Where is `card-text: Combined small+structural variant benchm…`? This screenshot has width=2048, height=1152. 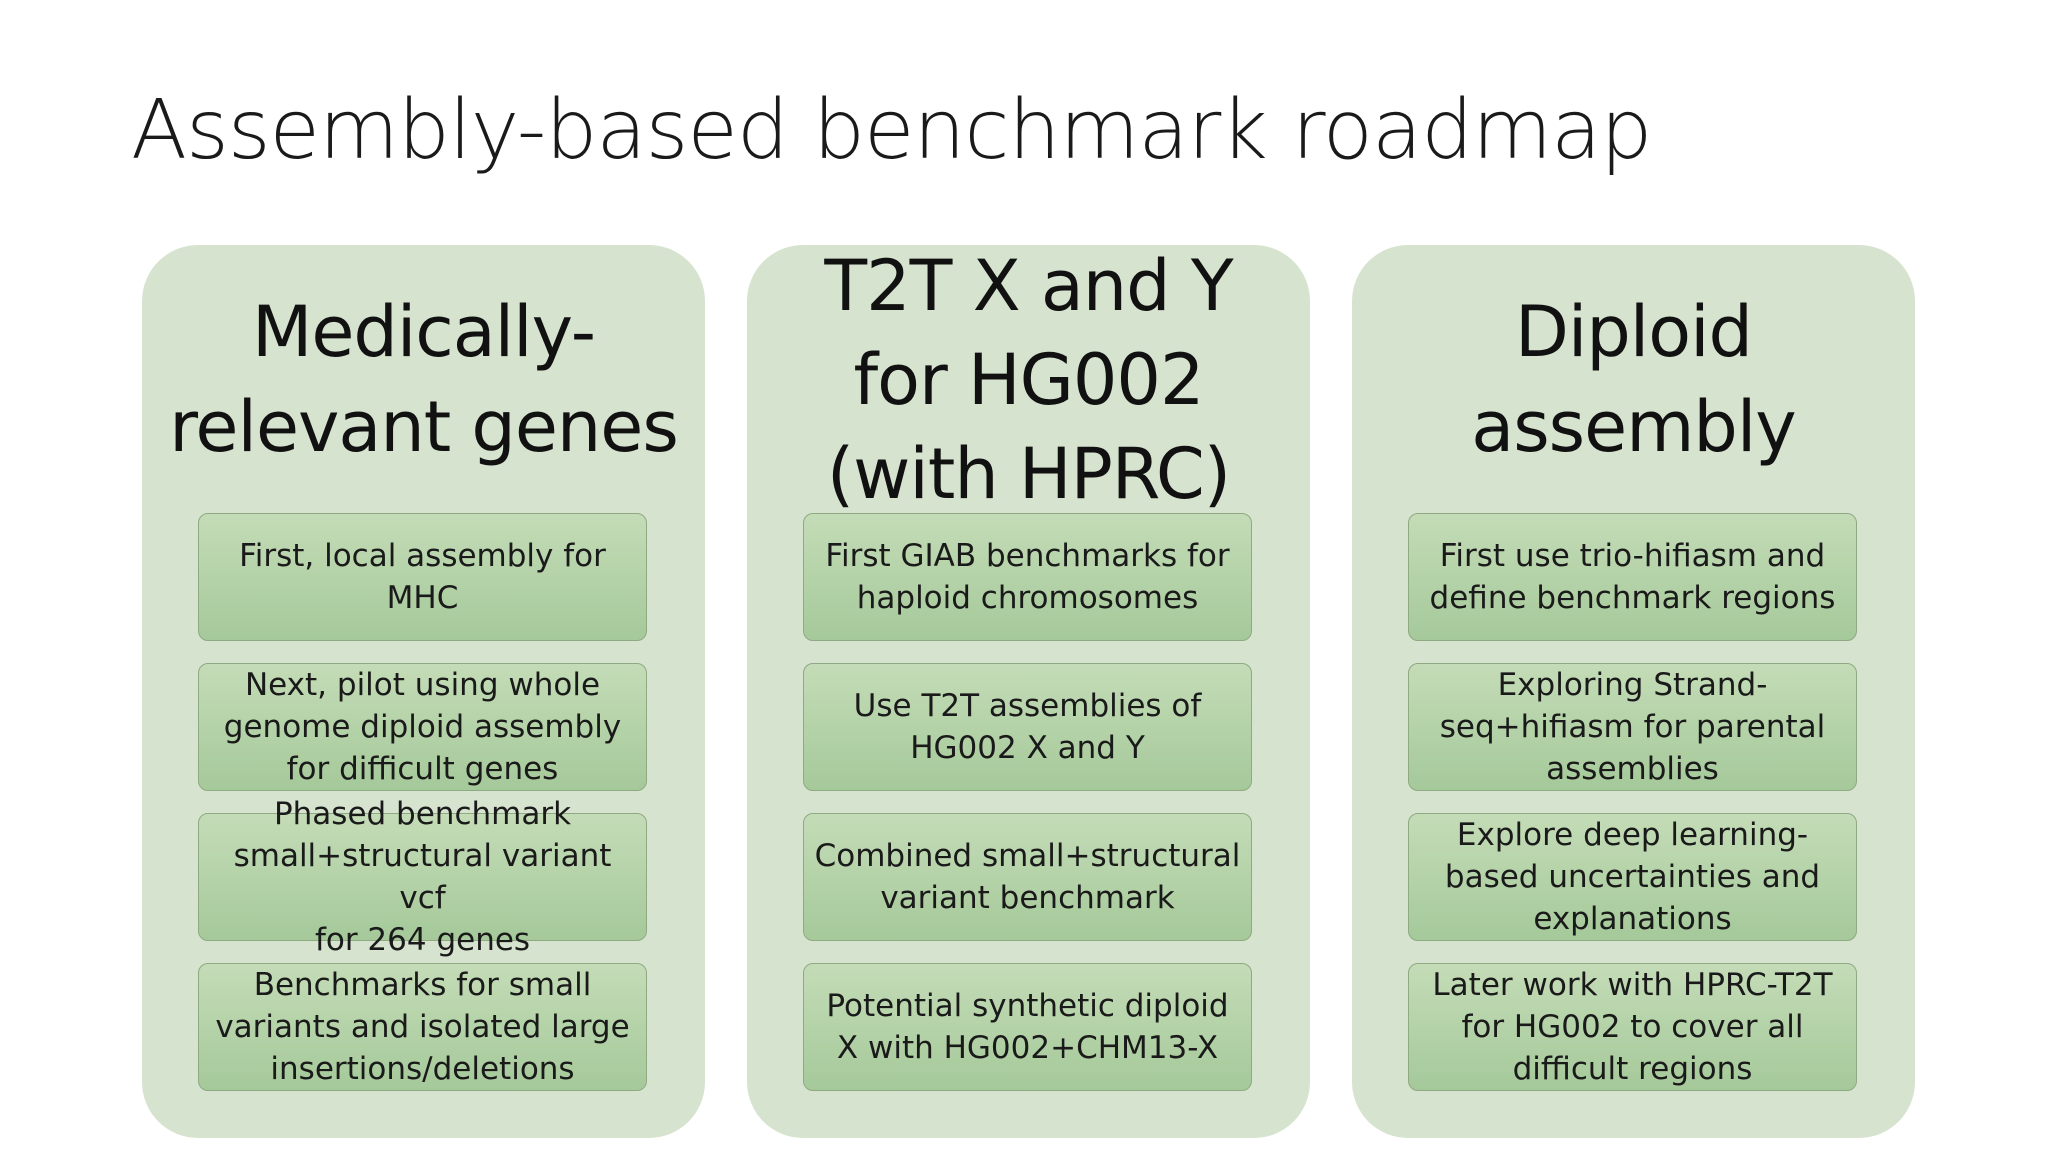
card-text: Combined small+structural variant benchm… is located at coordinates (1027, 877).